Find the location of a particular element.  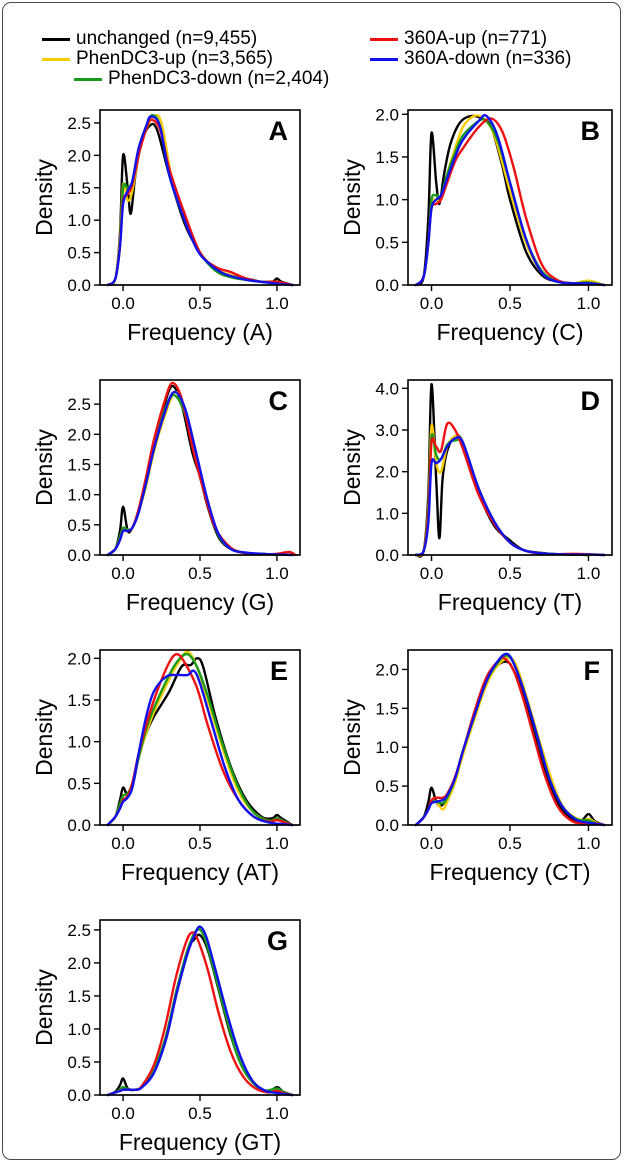

panel-d-letter: D is located at coordinates (591, 401).